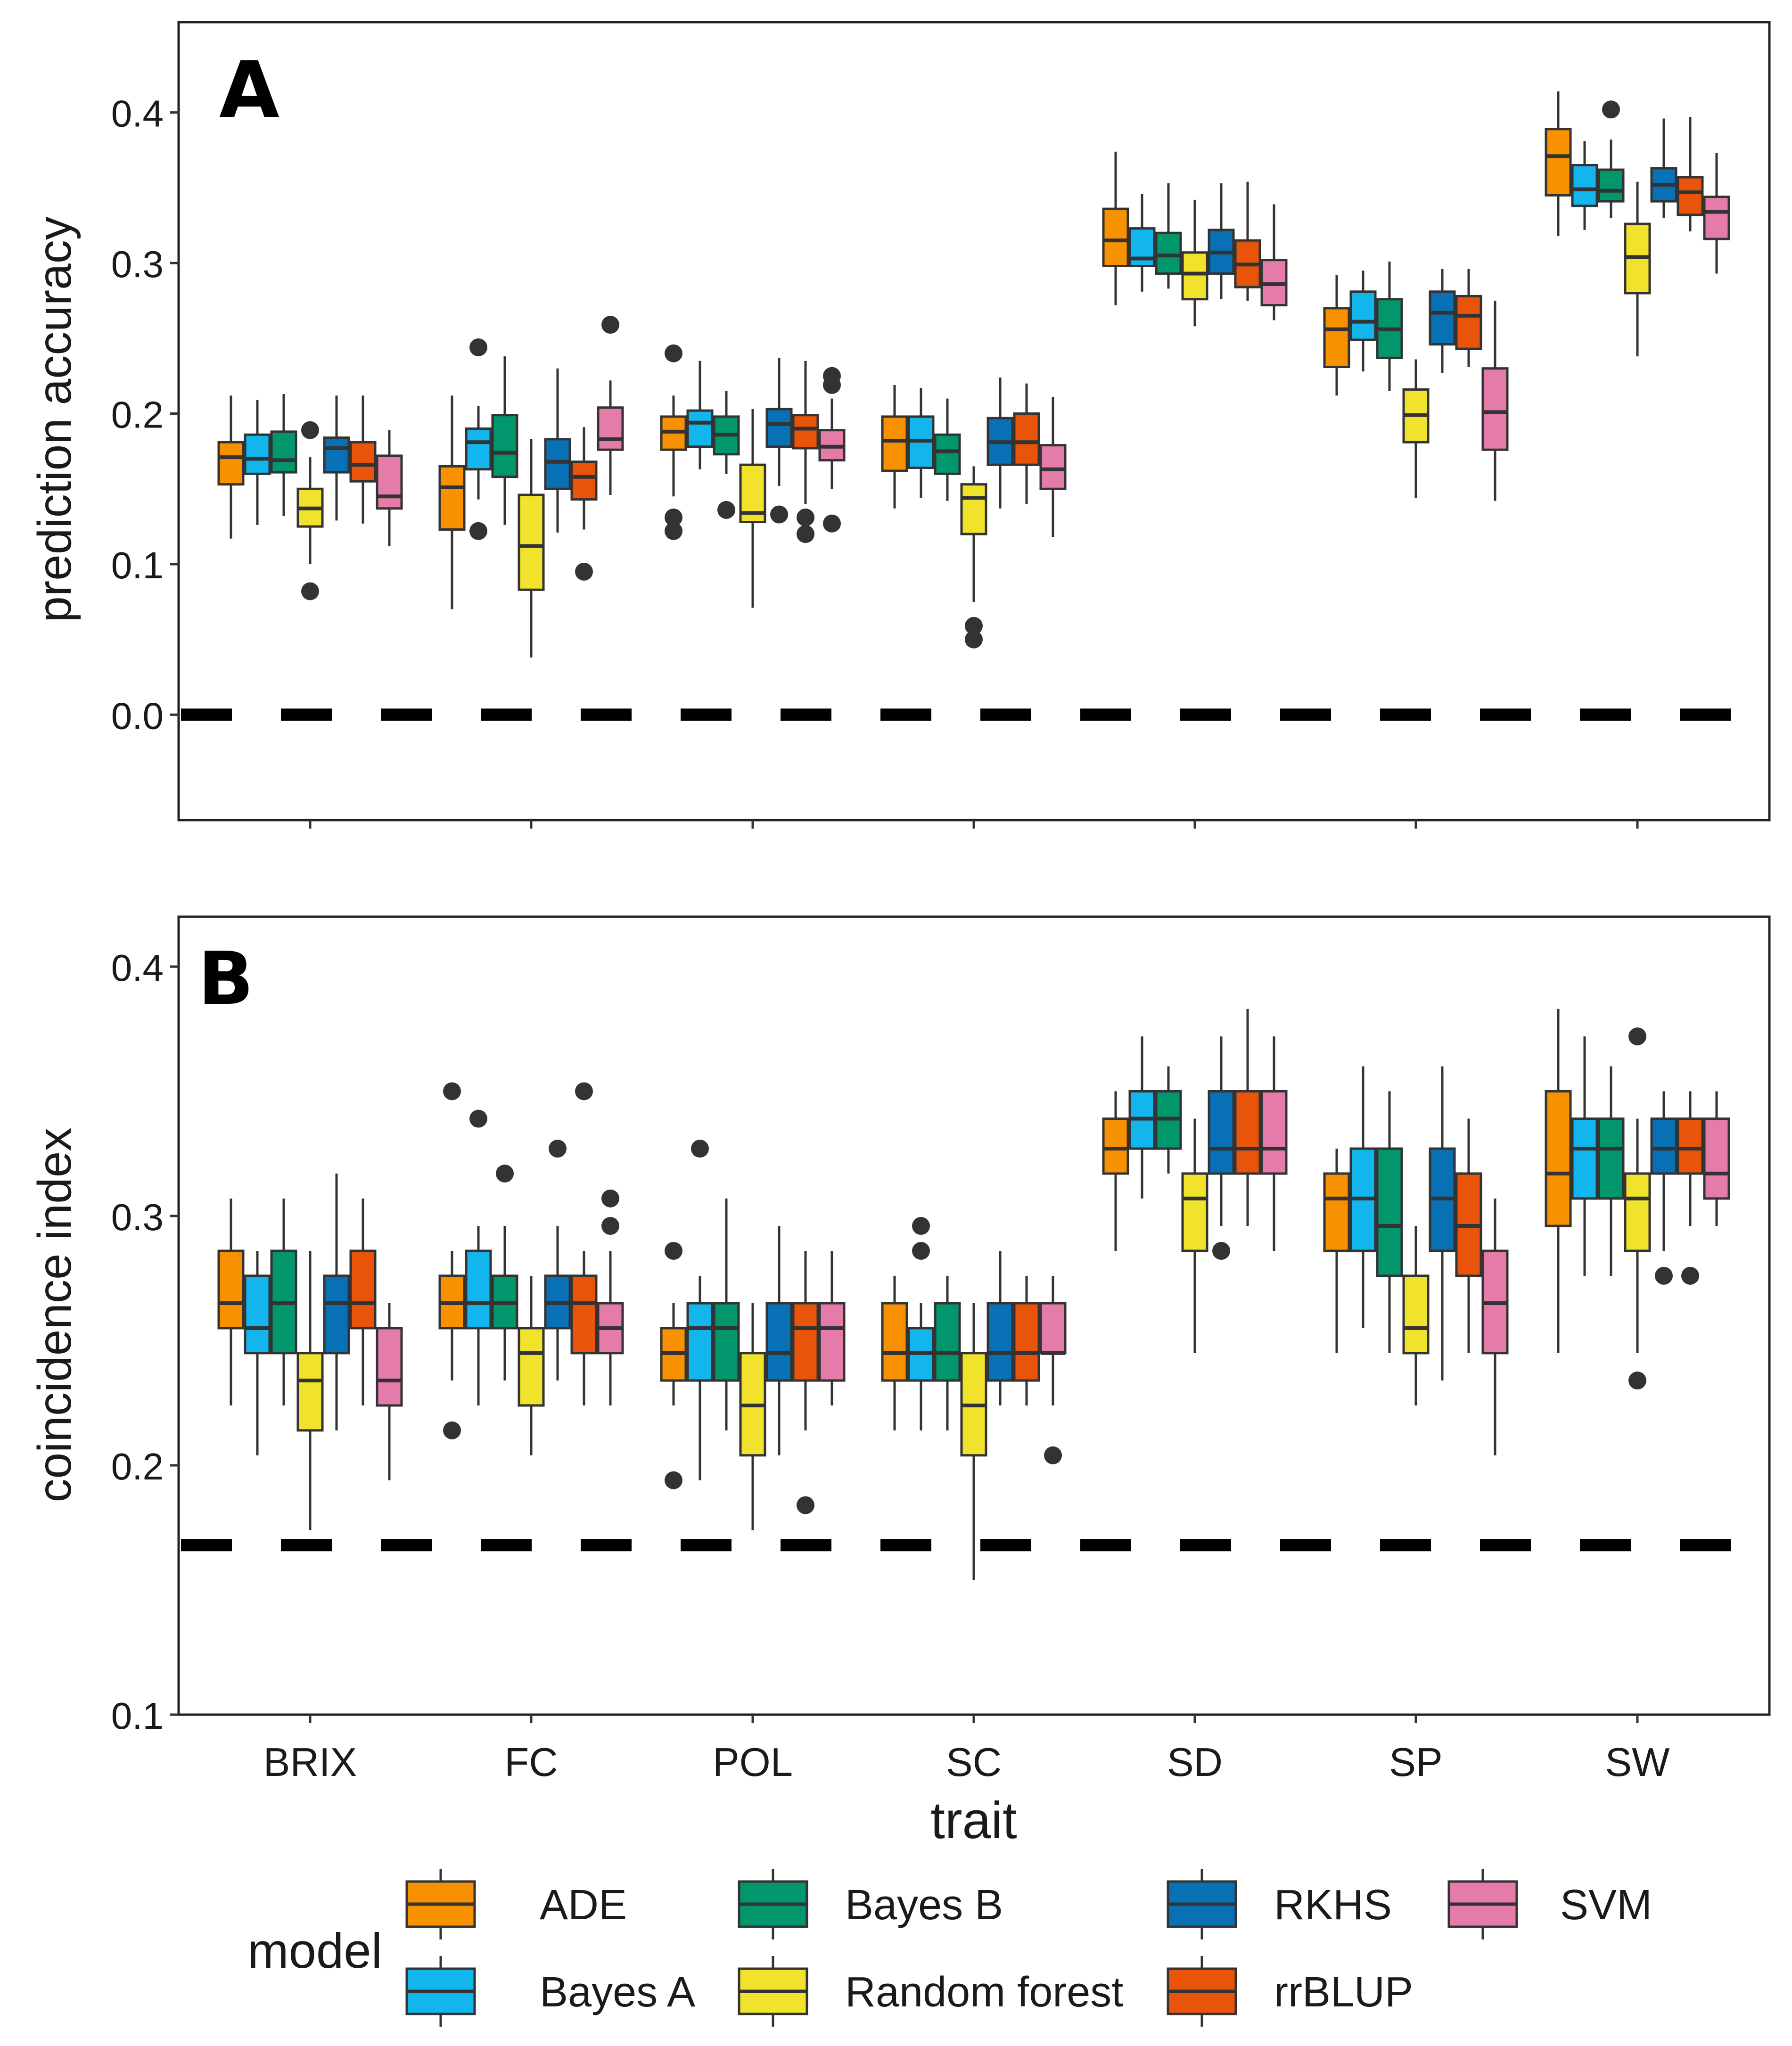  I want to click on x-tick-label-sw: SW, so click(1637, 1762).